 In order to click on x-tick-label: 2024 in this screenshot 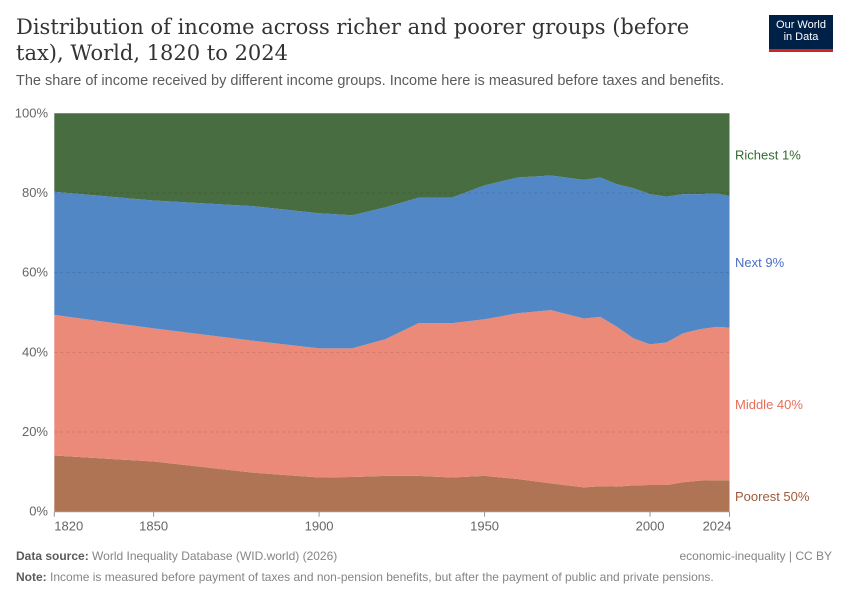, I will do `click(717, 526)`.